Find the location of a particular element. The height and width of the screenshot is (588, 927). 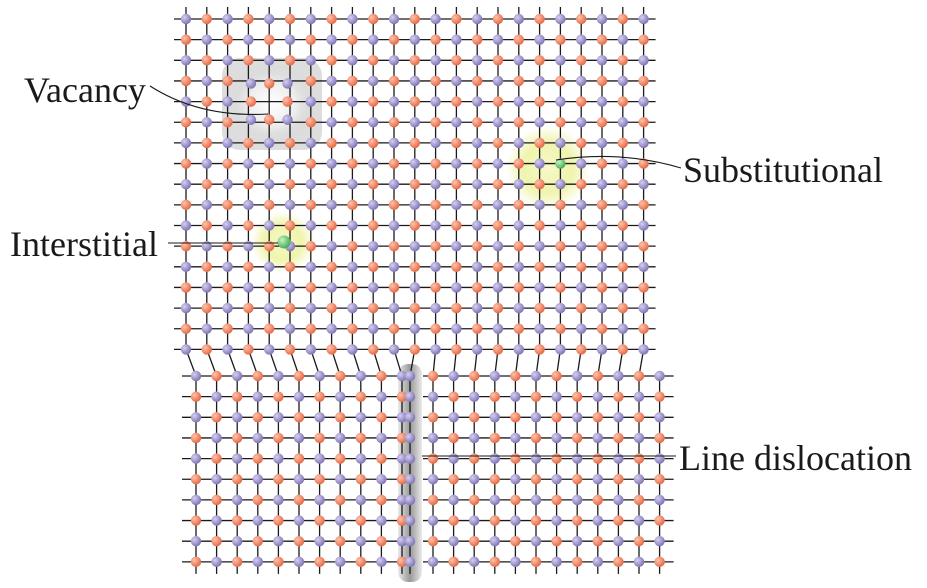

vacancy-highlight is located at coordinates (272, 104).